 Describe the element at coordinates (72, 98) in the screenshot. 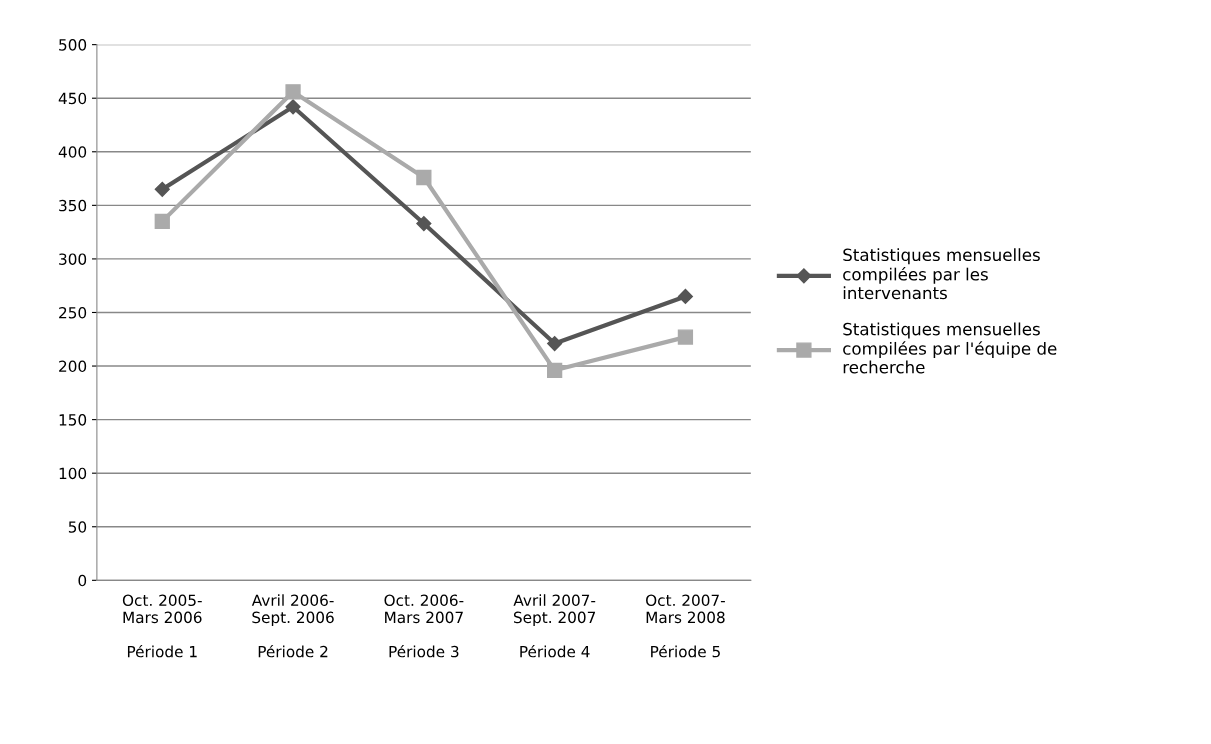

I see `y-tick-label: 450` at that location.